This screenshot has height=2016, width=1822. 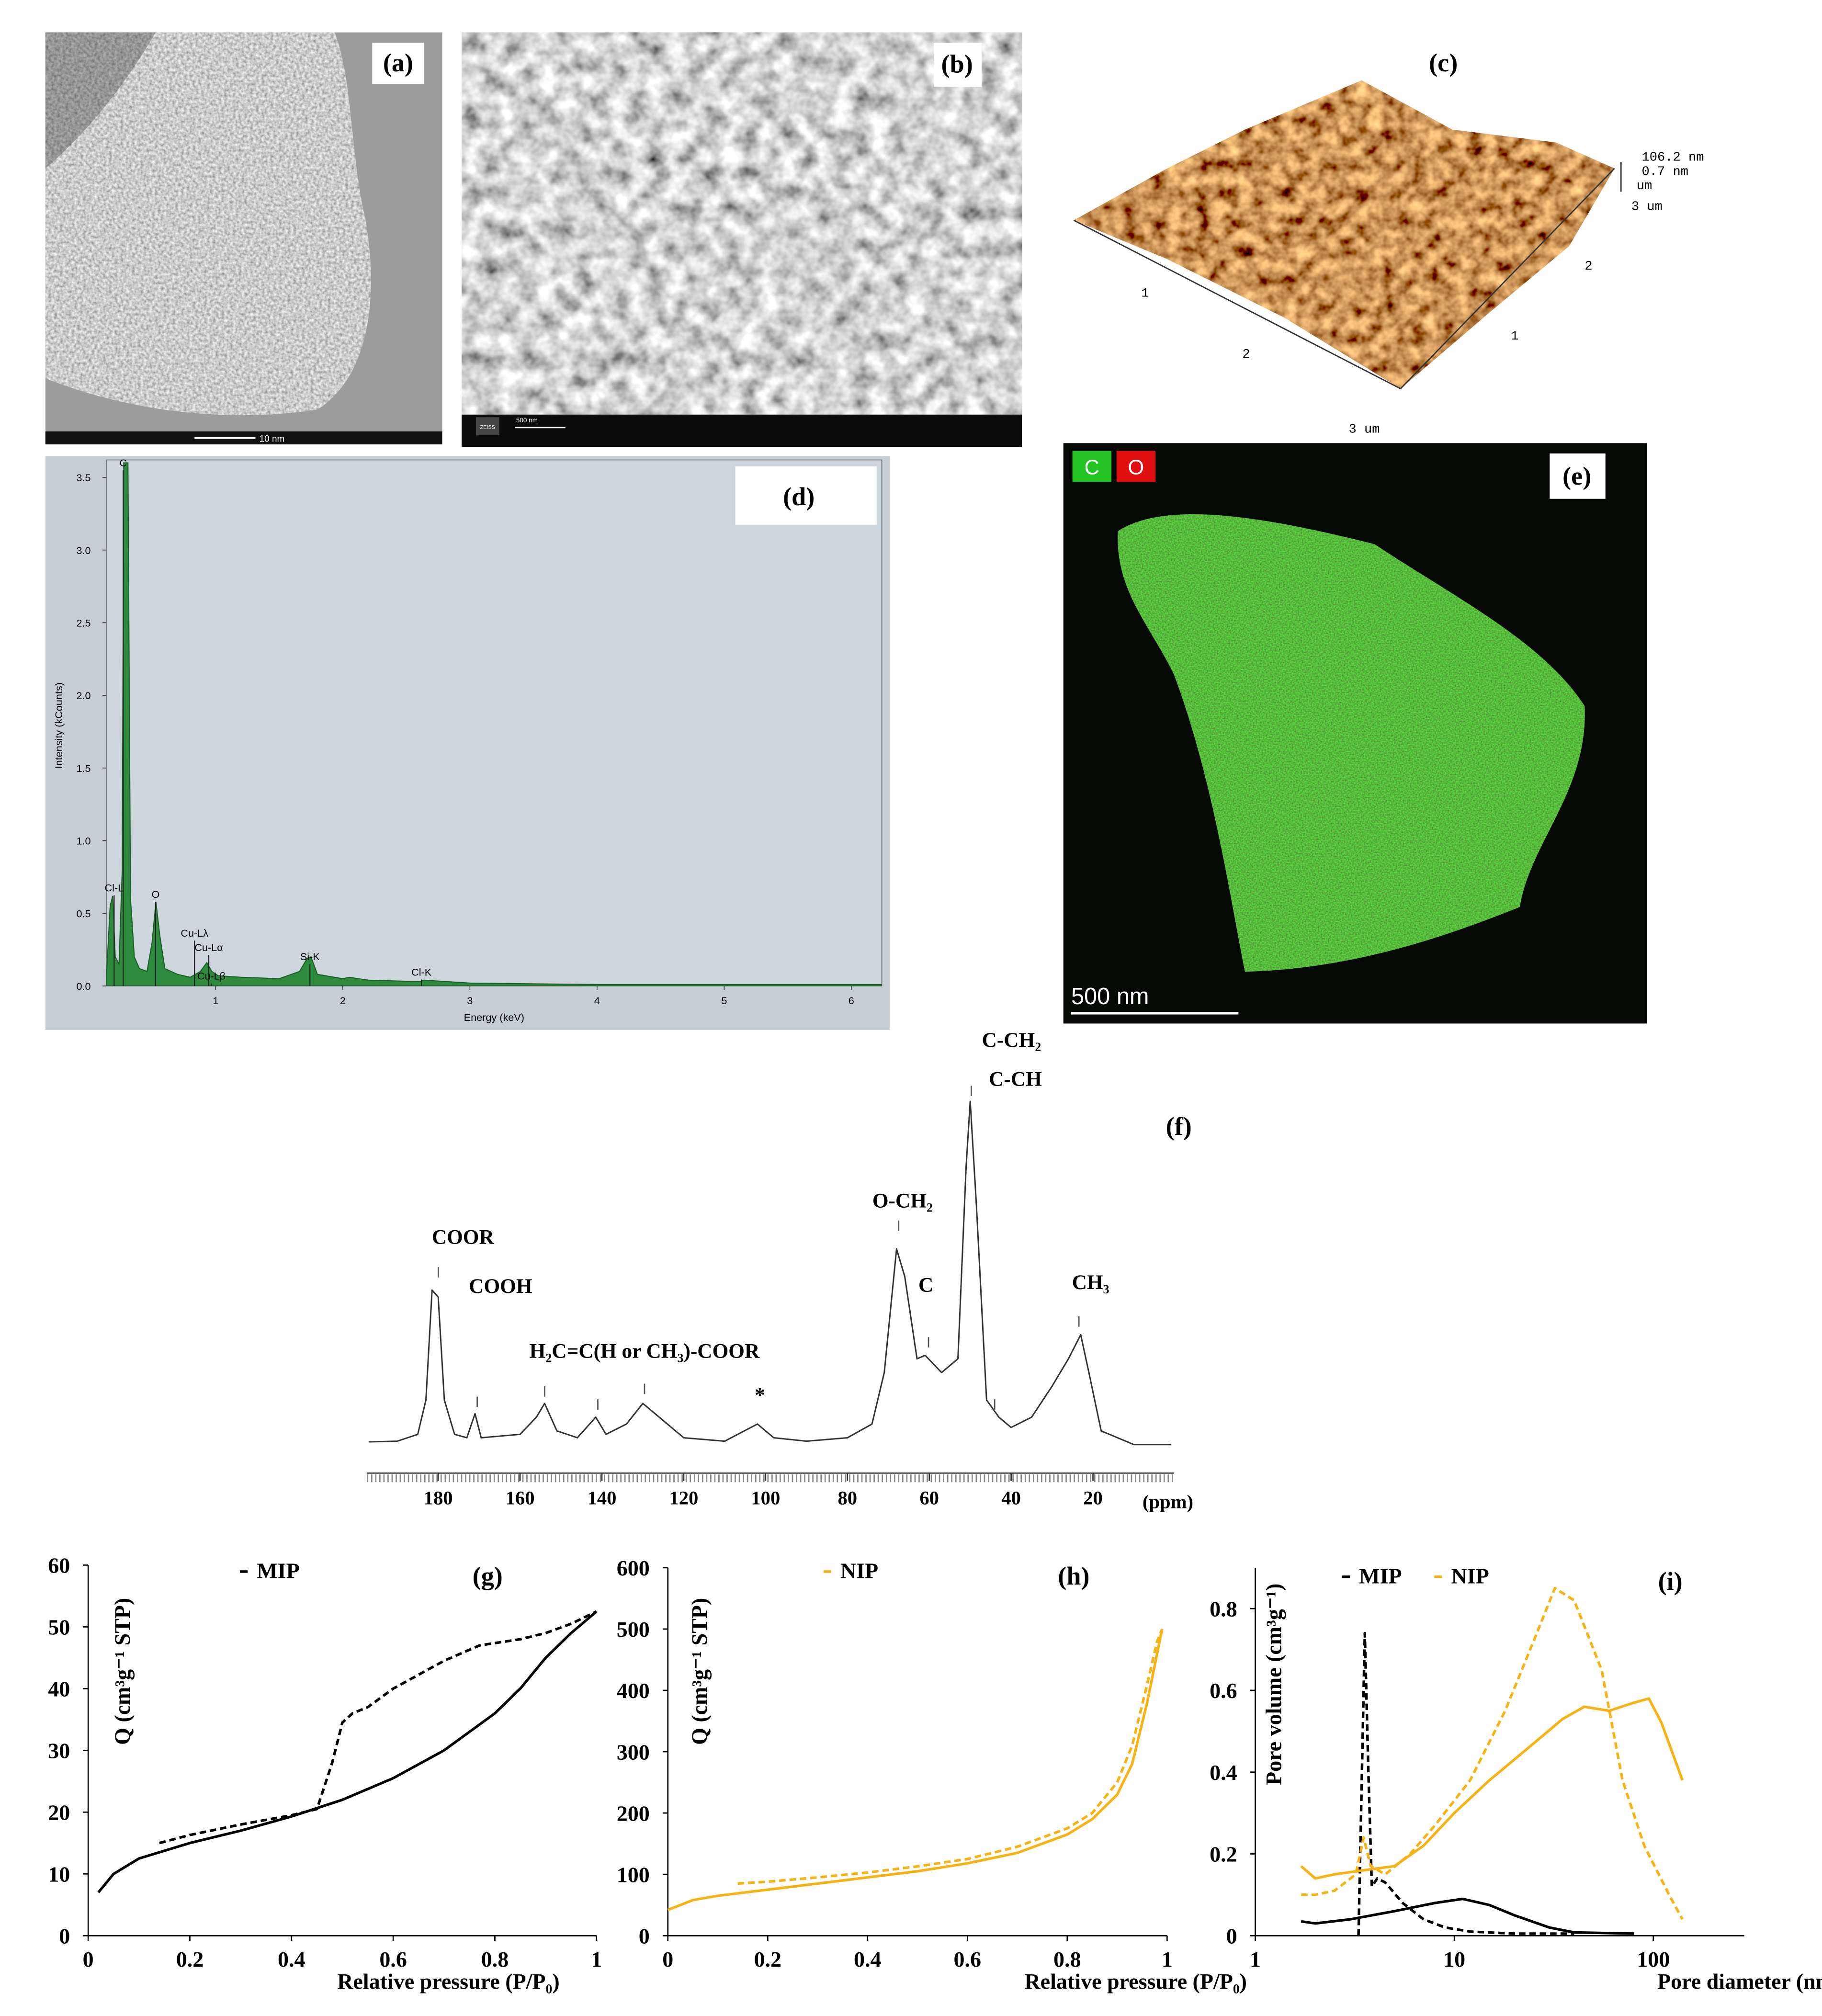 What do you see at coordinates (597, 1001) in the screenshot?
I see `x-tick-label: 4` at bounding box center [597, 1001].